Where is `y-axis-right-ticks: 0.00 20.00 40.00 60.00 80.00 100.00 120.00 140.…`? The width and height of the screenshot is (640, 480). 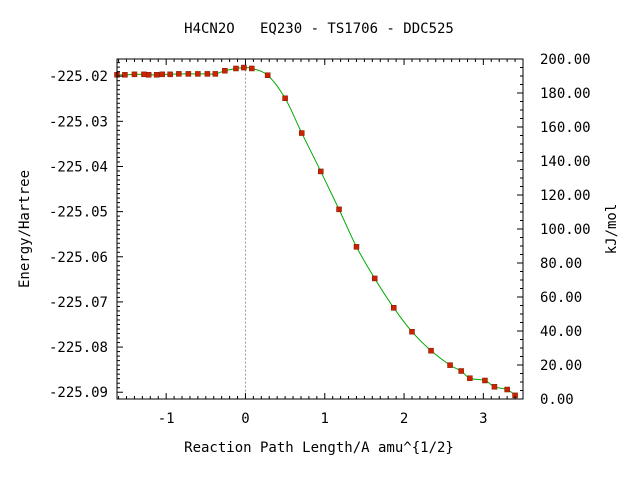 y-axis-right-ticks: 0.00 20.00 40.00 60.00 80.00 100.00 120.00 140.… is located at coordinates (554, 230).